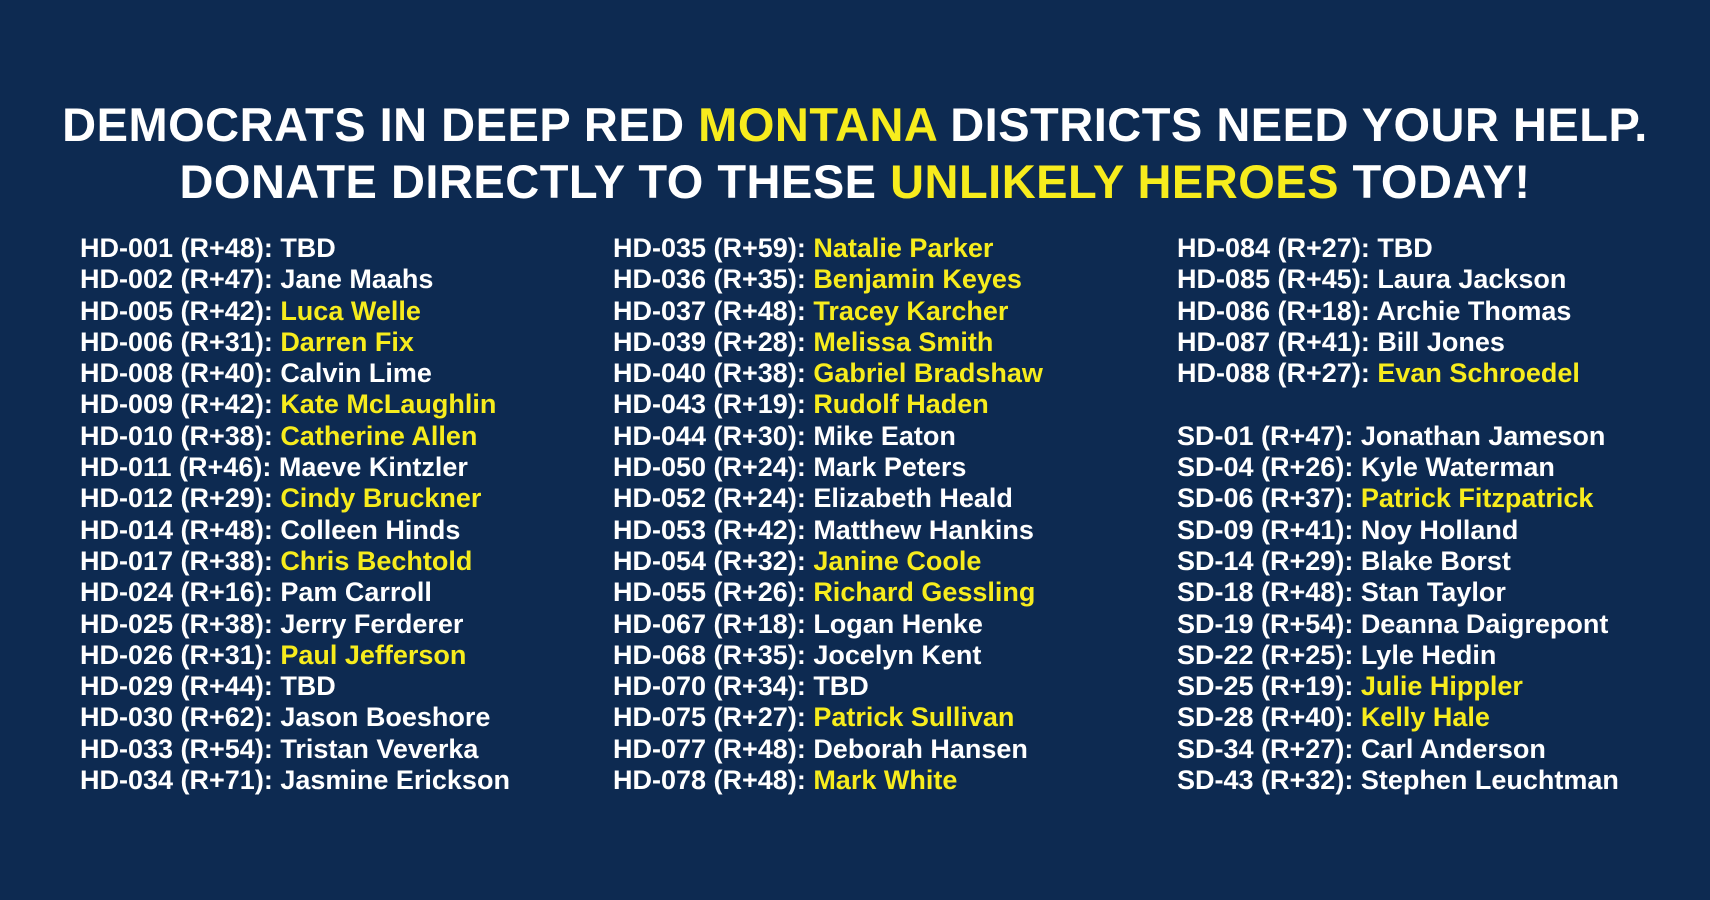 The image size is (1710, 900). I want to click on district-row: HD-005 (R+42): Luca Welle, so click(295, 311).